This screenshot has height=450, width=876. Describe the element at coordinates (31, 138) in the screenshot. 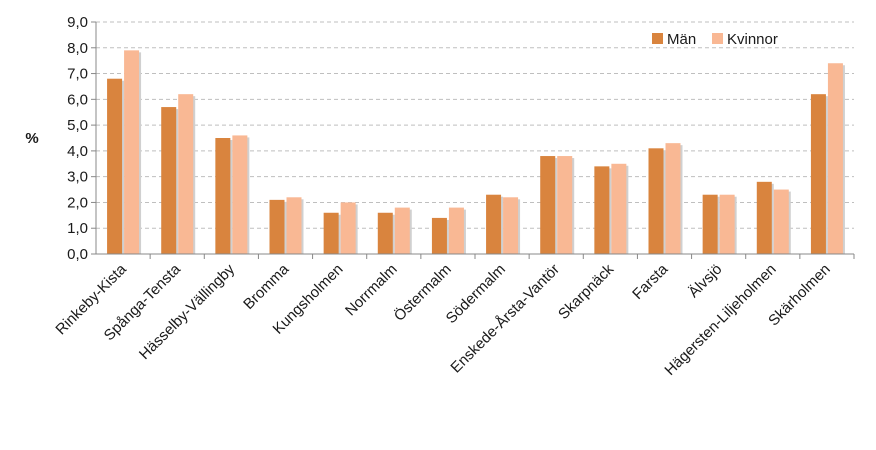

I see `y-axis-label: %` at that location.